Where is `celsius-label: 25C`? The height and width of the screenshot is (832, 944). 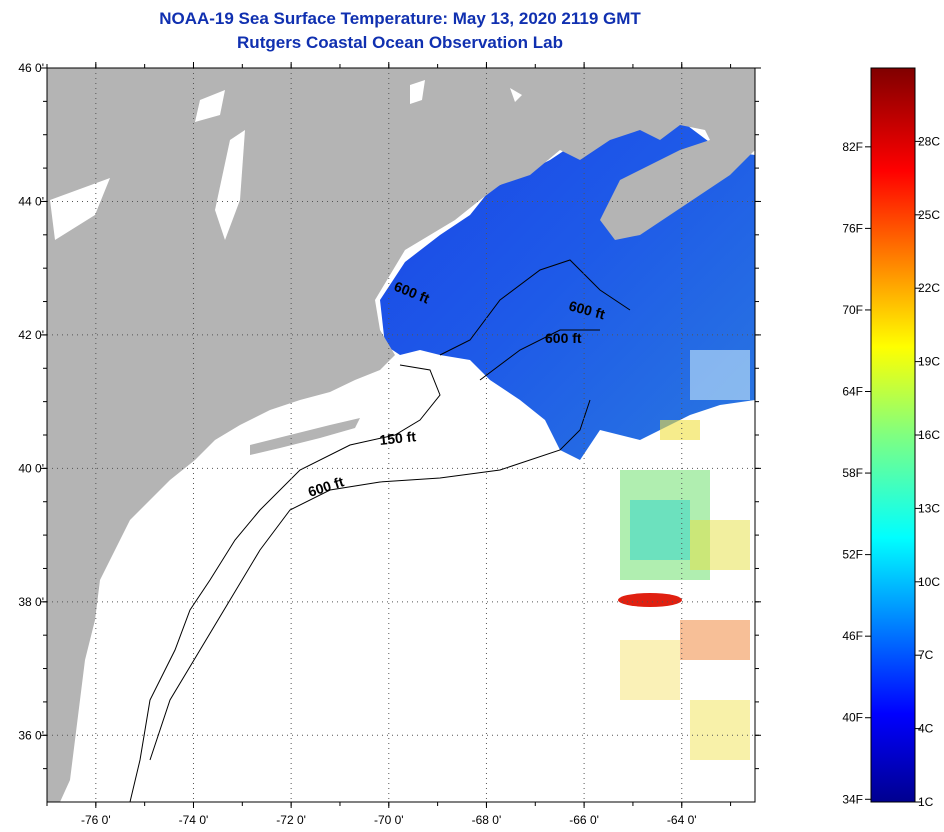
celsius-label: 25C is located at coordinates (929, 215).